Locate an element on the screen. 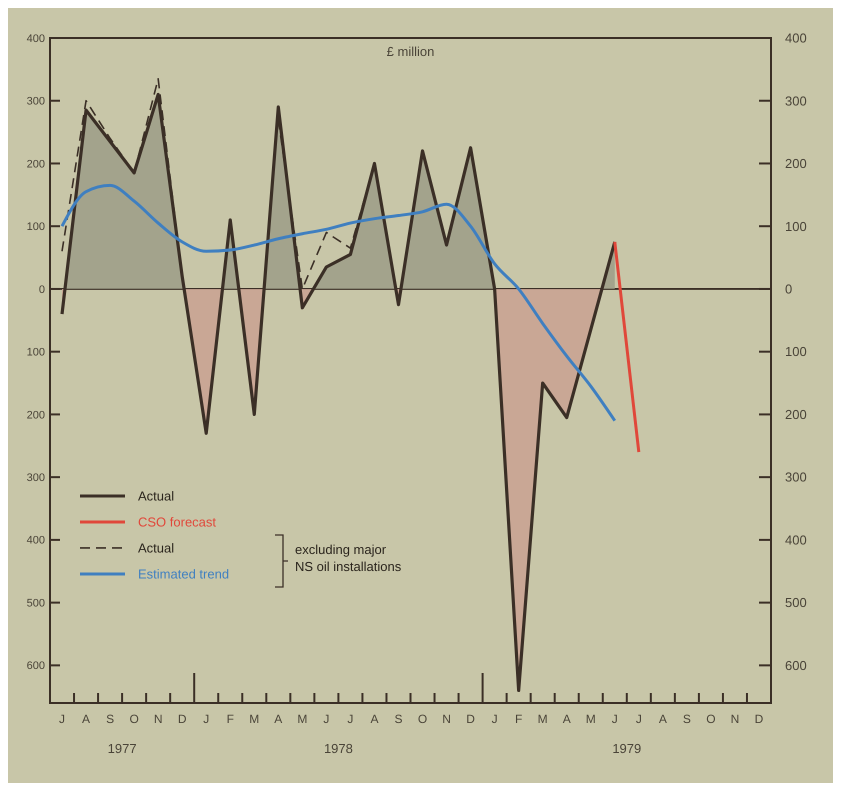  y2-tick-label: 0 is located at coordinates (788, 288).